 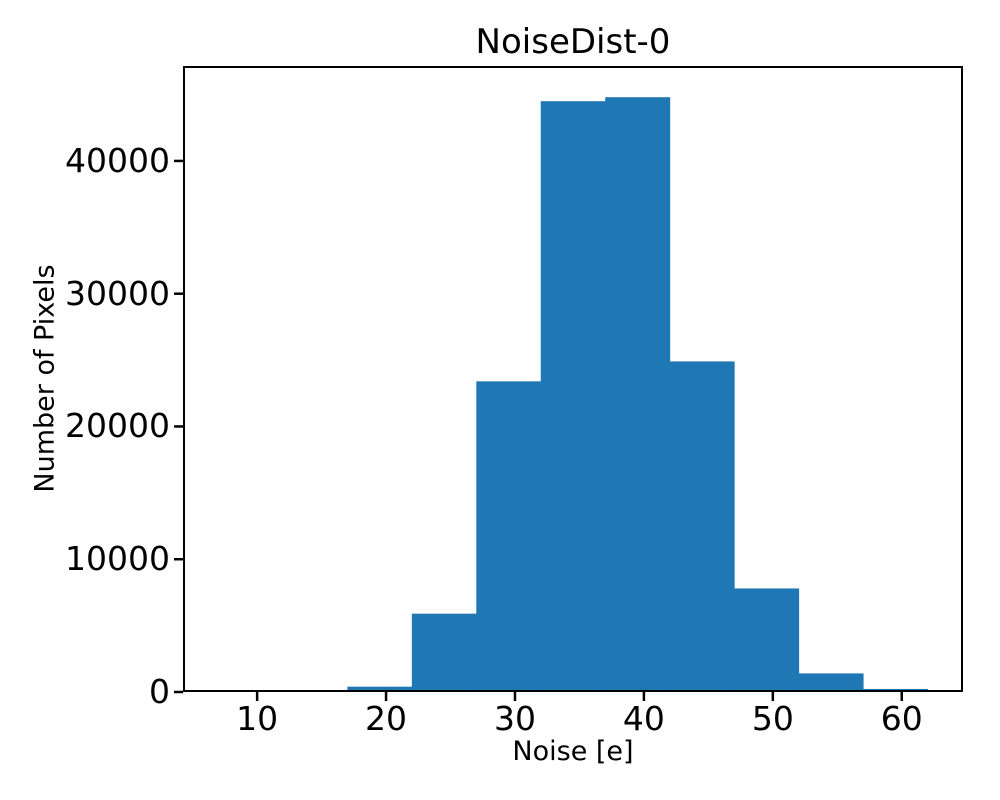 I want to click on x-tick-label: 20, so click(x=386, y=718).